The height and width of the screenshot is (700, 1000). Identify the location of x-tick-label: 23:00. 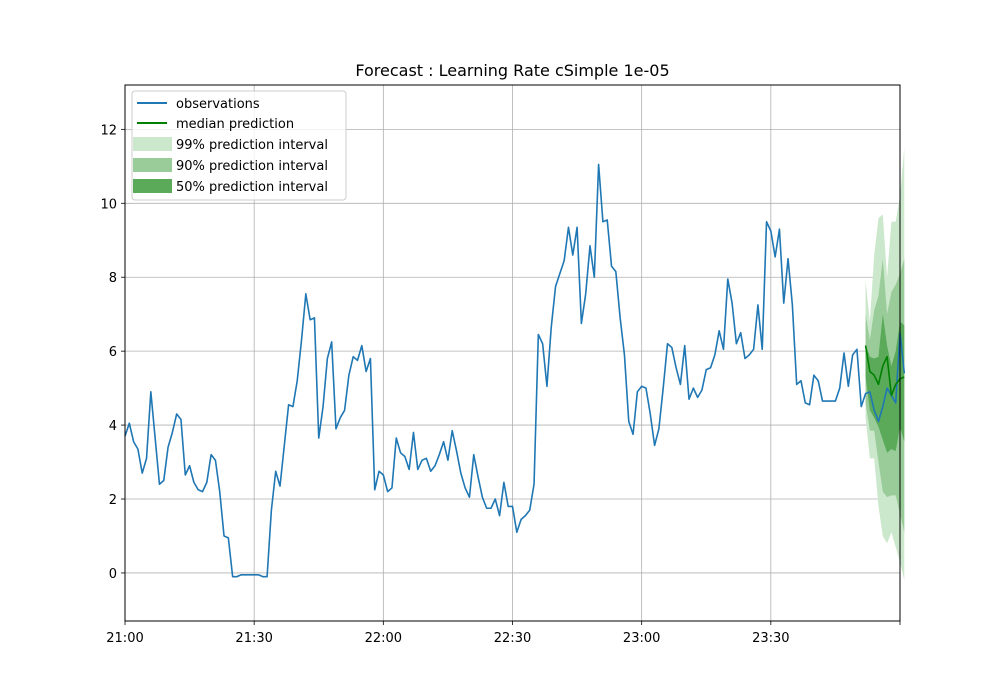
(641, 638).